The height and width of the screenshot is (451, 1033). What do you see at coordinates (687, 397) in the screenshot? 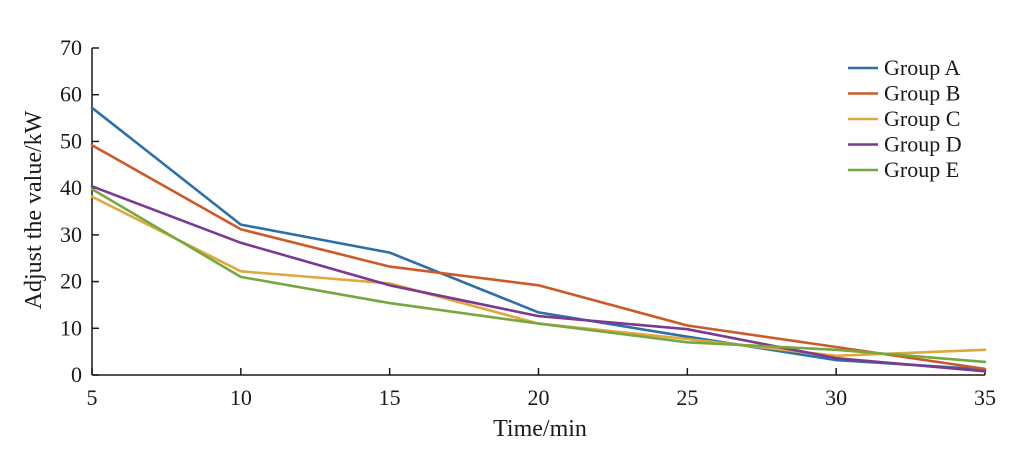
I see `x-tick-label: 25` at bounding box center [687, 397].